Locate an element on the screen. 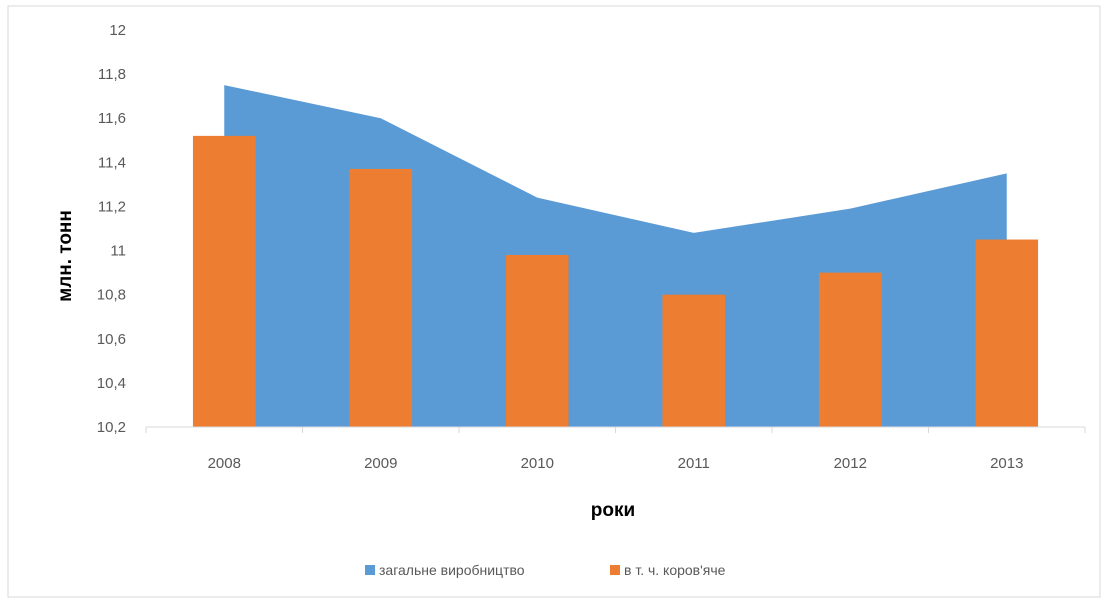 This screenshot has height=601, width=1104. x-tick-label: 2011 is located at coordinates (694, 463).